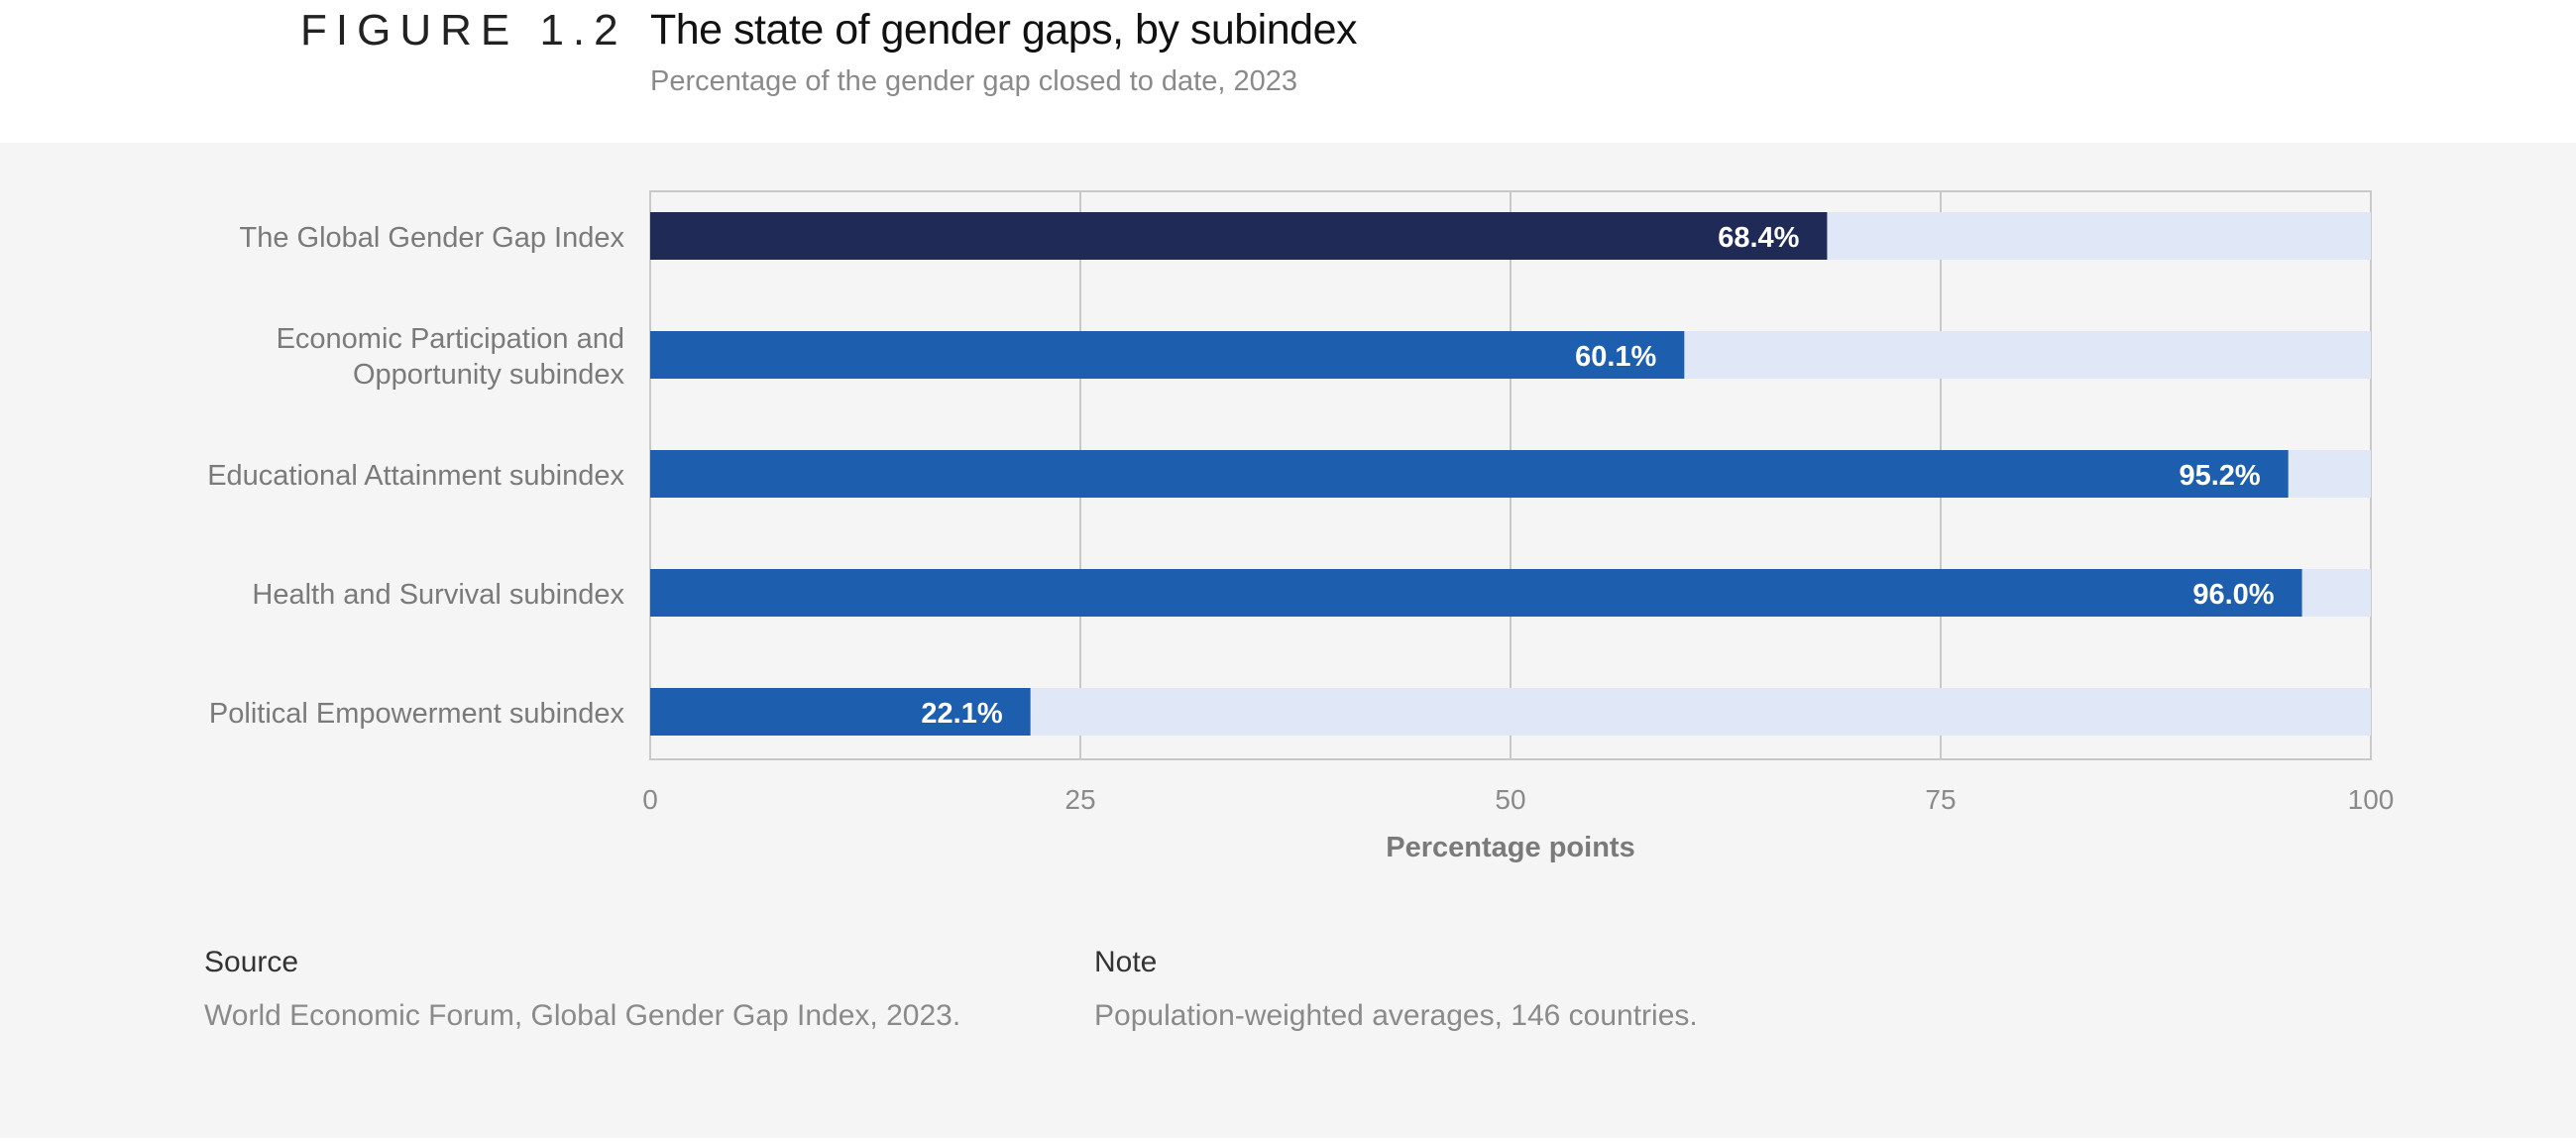 This screenshot has width=2576, height=1141. What do you see at coordinates (1079, 799) in the screenshot?
I see `x-tick-label: 25` at bounding box center [1079, 799].